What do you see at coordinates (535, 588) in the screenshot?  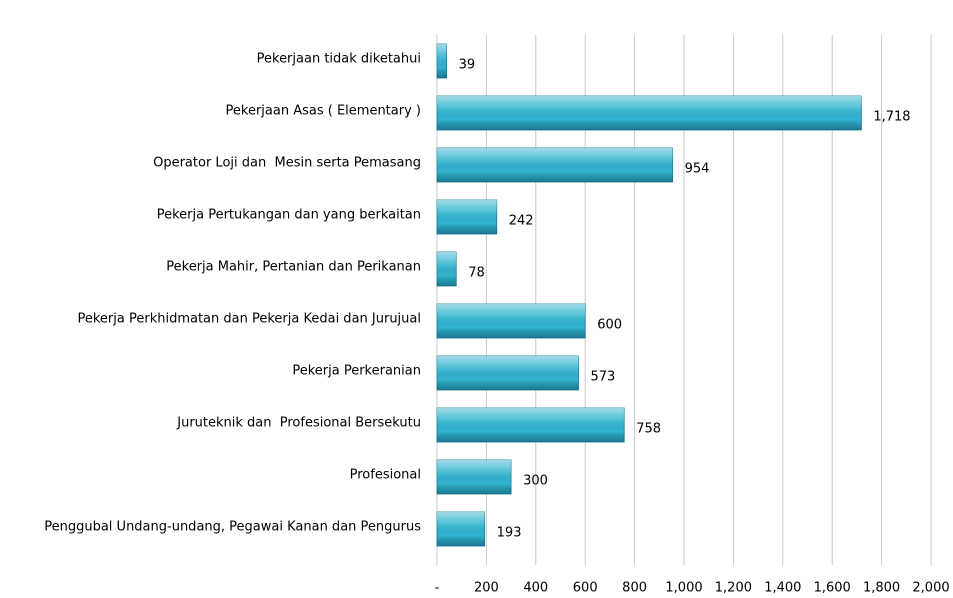 I see `x-tick-label: 400` at bounding box center [535, 588].